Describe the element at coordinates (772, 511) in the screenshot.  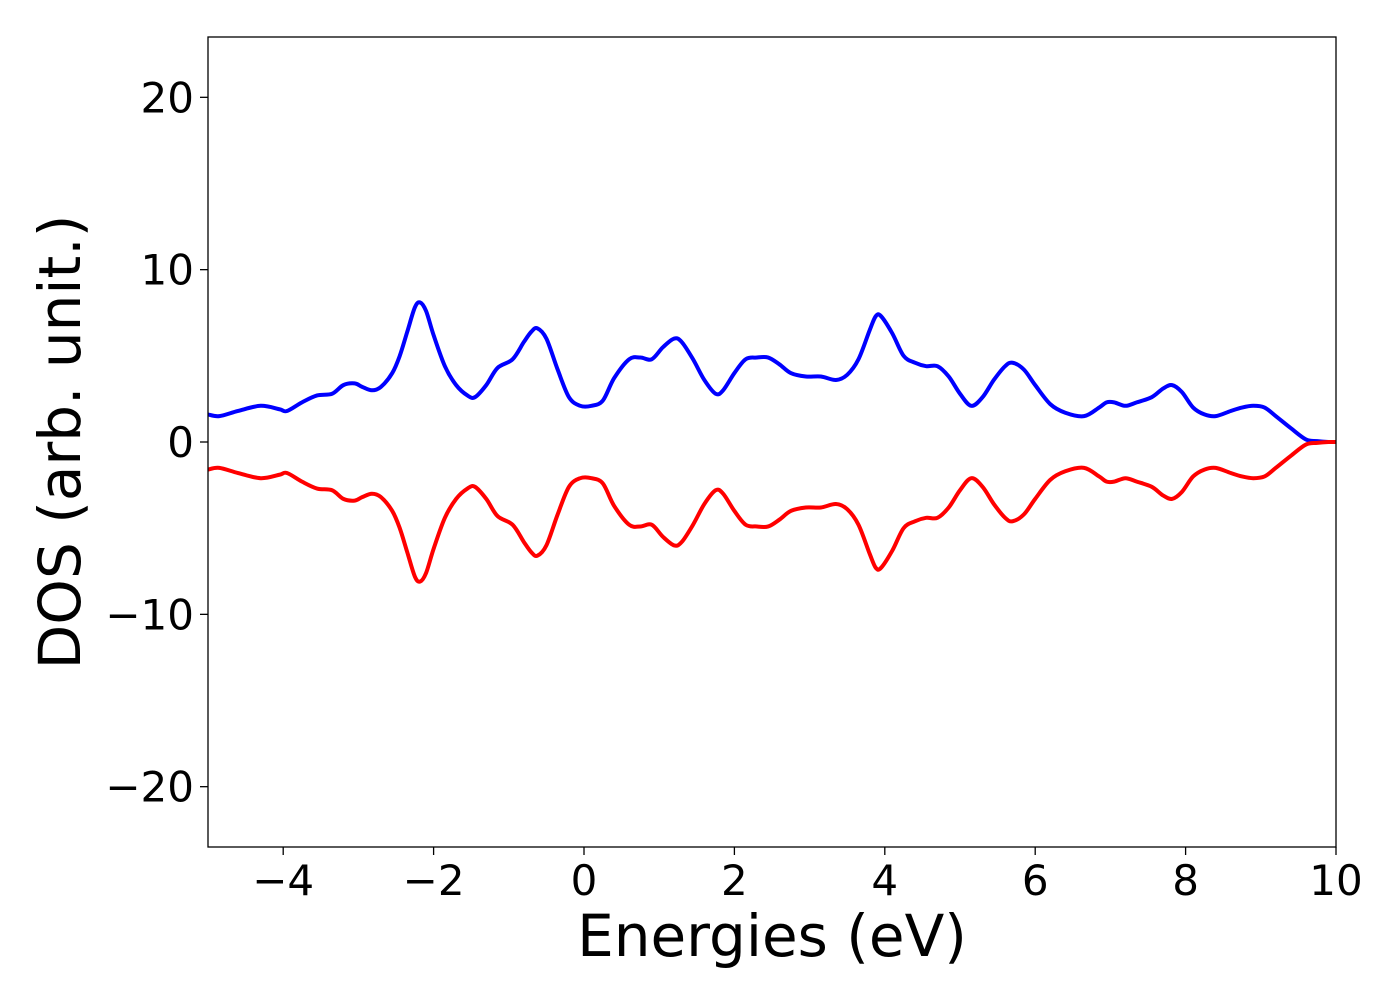
I see `dos-series-line-negative` at that location.